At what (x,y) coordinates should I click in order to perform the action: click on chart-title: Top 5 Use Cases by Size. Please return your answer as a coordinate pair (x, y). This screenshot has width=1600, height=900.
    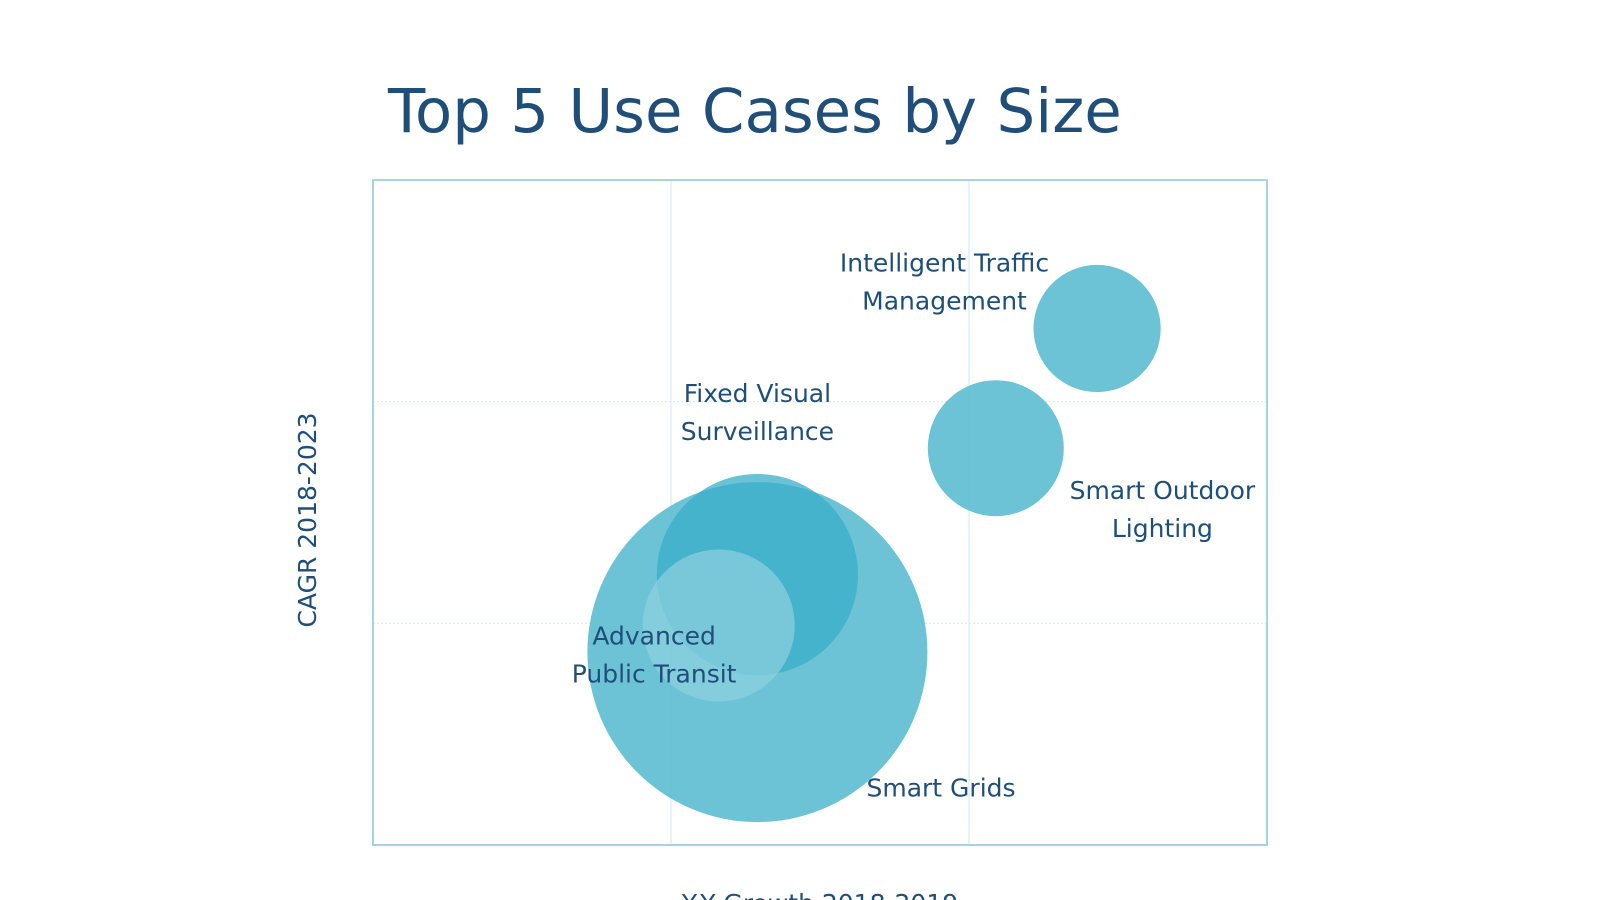
    Looking at the image, I should click on (755, 111).